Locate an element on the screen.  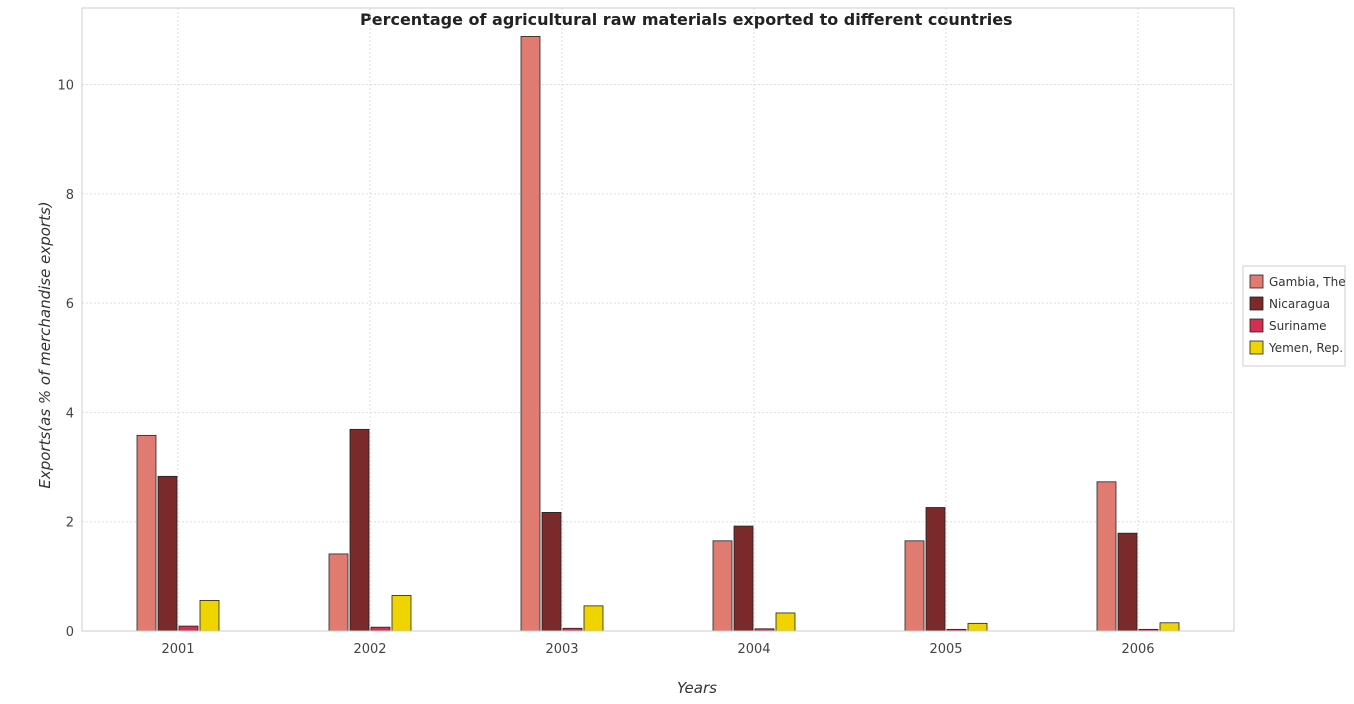
y-tick-label: 2 is located at coordinates (70, 523).